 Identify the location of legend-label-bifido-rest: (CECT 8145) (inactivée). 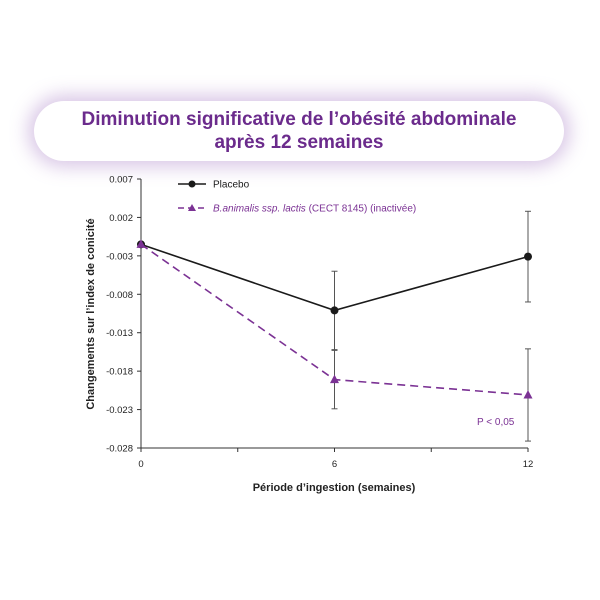
(361, 209).